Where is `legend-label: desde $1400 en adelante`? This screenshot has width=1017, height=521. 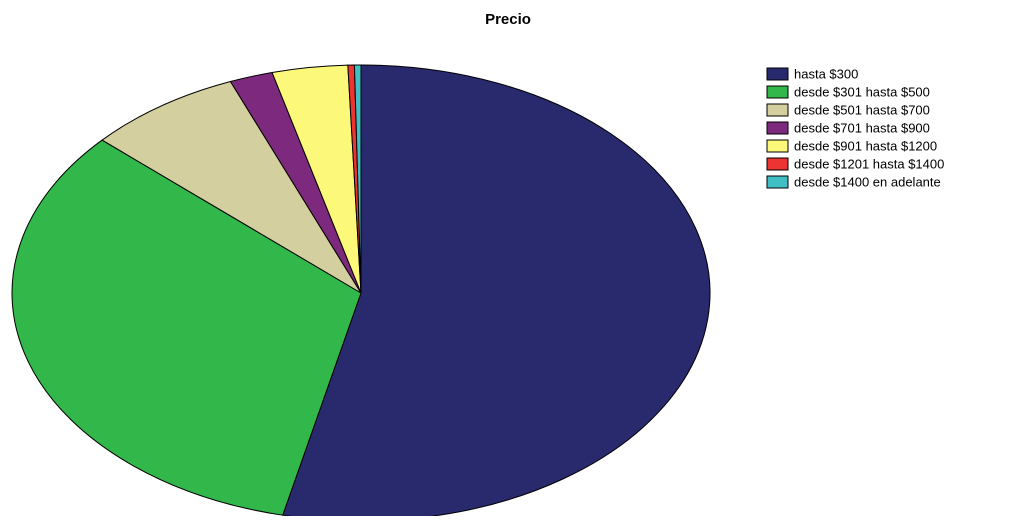 legend-label: desde $1400 en adelante is located at coordinates (867, 181).